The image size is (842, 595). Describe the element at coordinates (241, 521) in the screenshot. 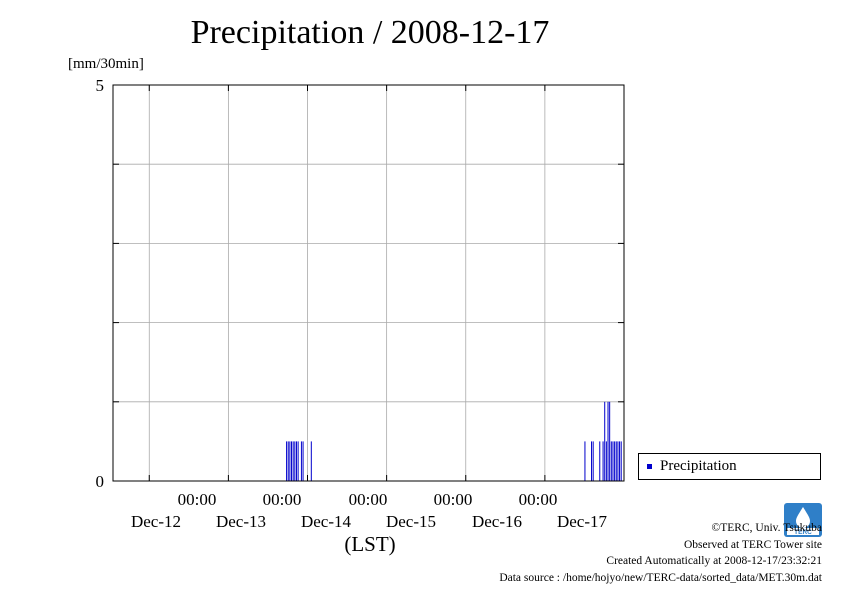

I see `x-tick-date-label: Dec-13` at that location.